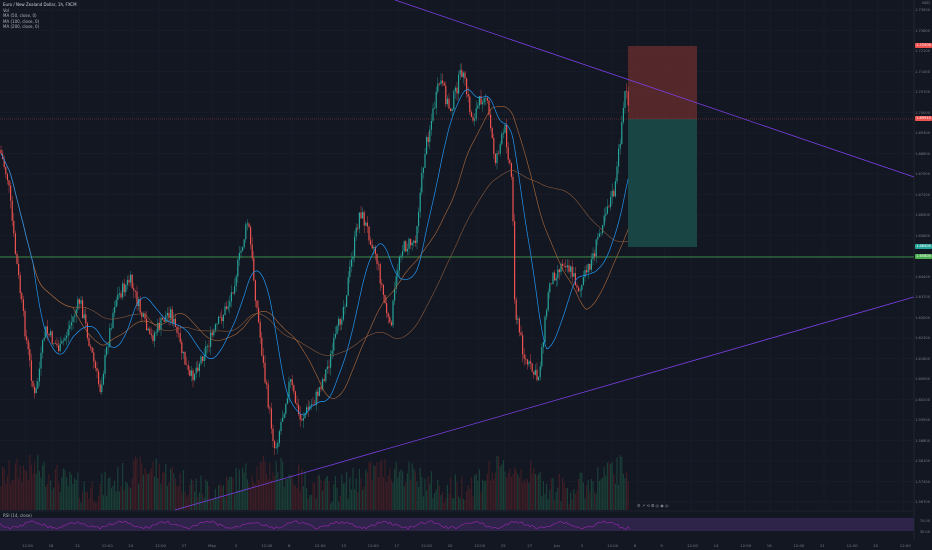 Image resolution: width=932 pixels, height=550 pixels. What do you see at coordinates (922, 10) in the screenshot?
I see `price-tick: 1.73500` at bounding box center [922, 10].